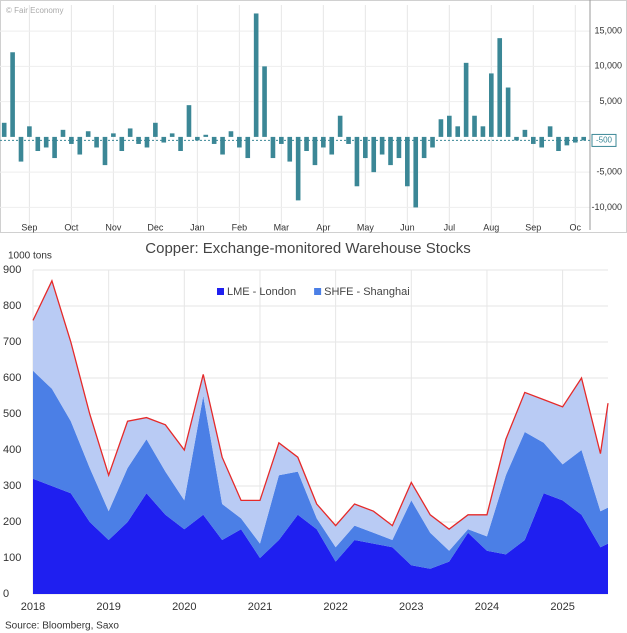 Image resolution: width=627 pixels, height=633 pixels. Describe the element at coordinates (62, 626) in the screenshot. I see `source: Source: Bloomberg, Saxo` at that location.